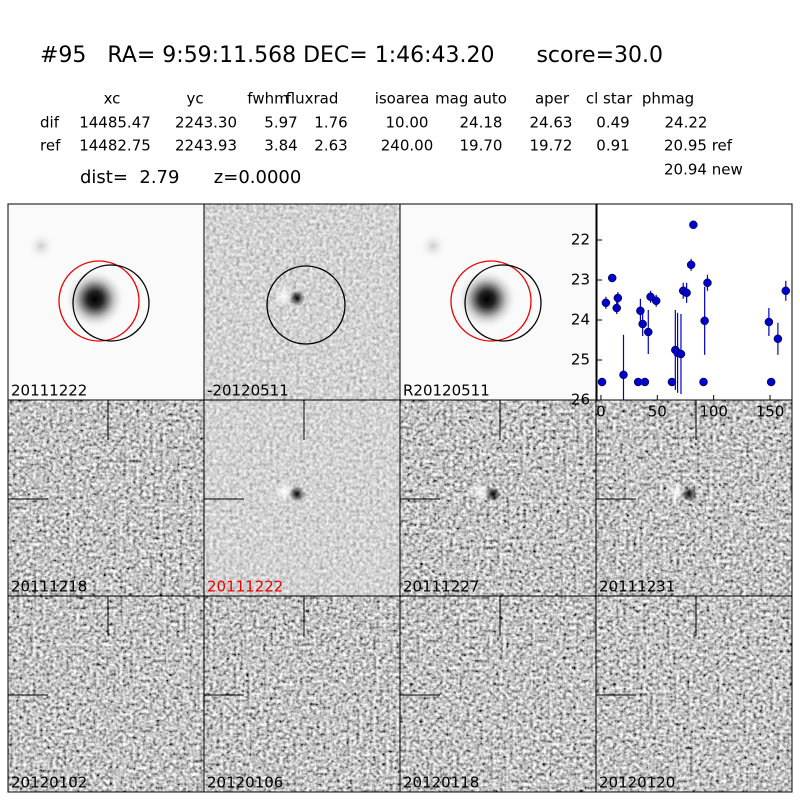 Image resolution: width=800 pixels, height=804 pixels. I want to click on table-cell: 24.63, so click(551, 123).